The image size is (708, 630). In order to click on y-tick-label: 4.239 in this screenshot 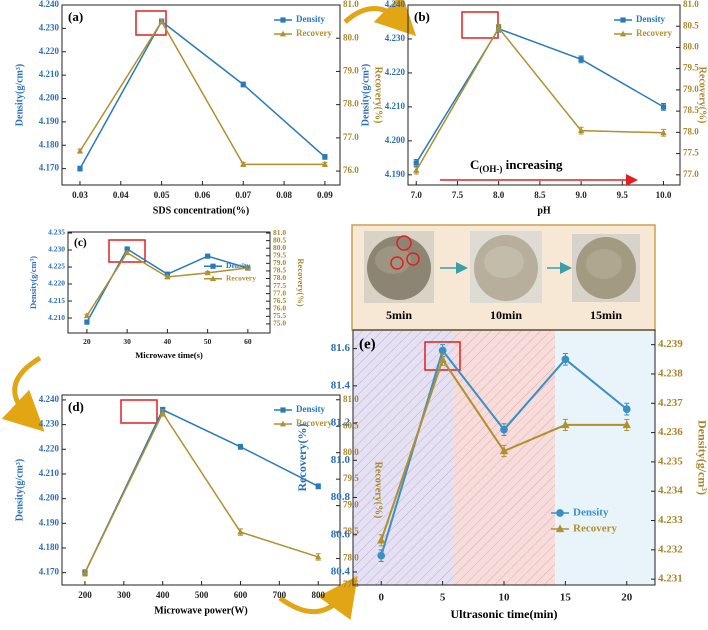, I will do `click(670, 344)`.